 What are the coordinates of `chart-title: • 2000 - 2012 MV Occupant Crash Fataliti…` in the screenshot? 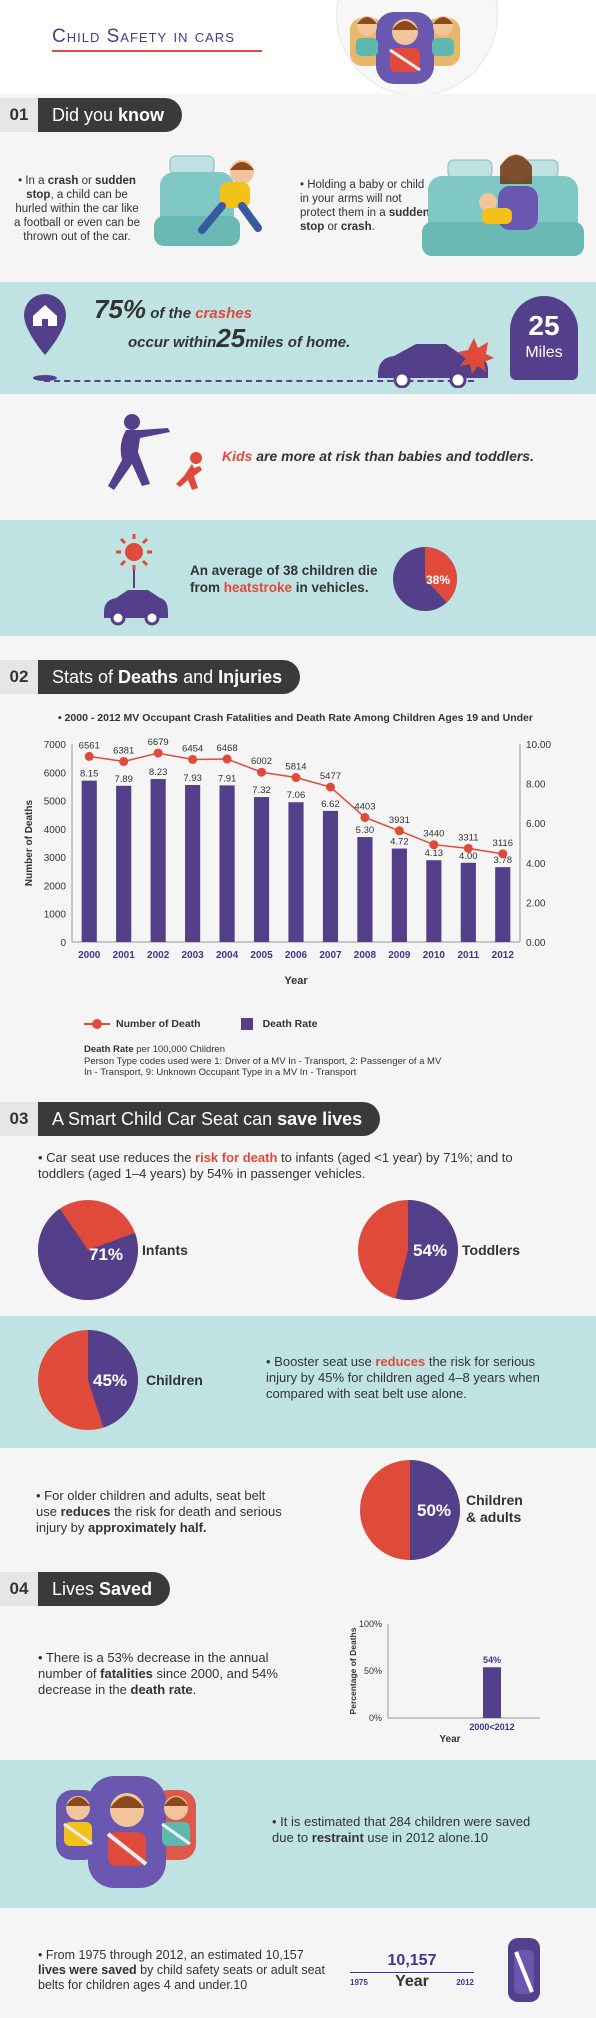 It's located at (295, 718).